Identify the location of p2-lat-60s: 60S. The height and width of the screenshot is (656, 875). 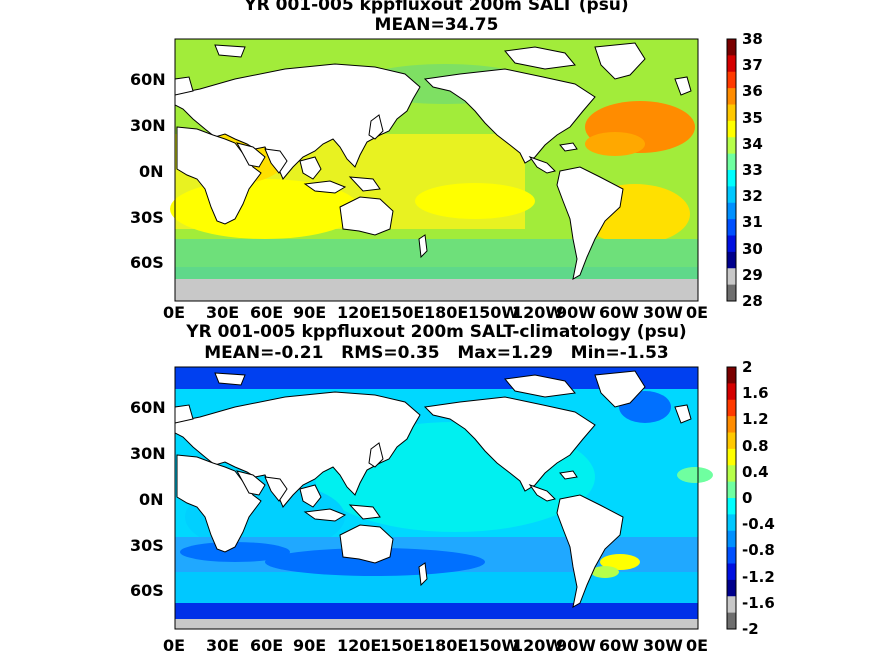
(147, 590).